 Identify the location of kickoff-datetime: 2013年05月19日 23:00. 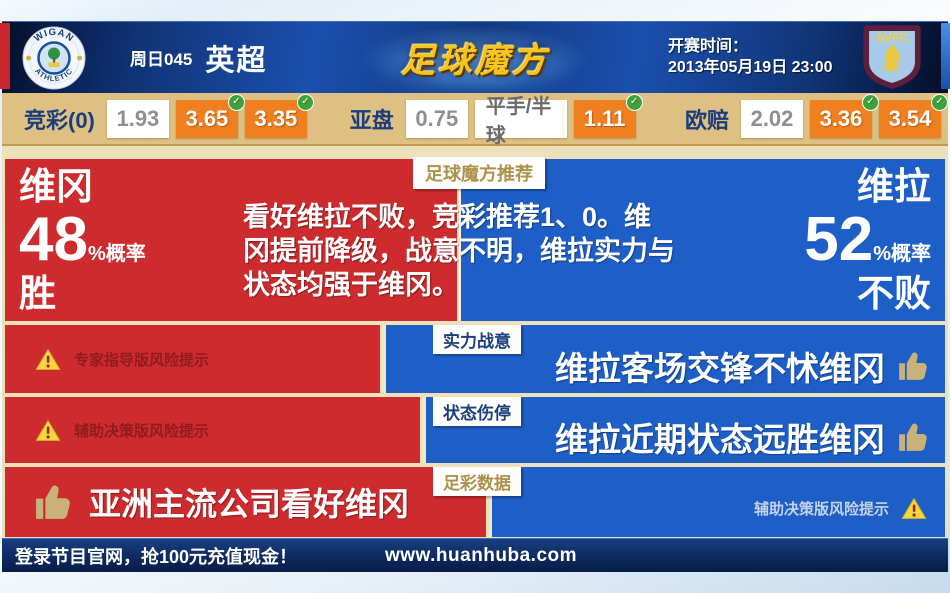
(750, 67).